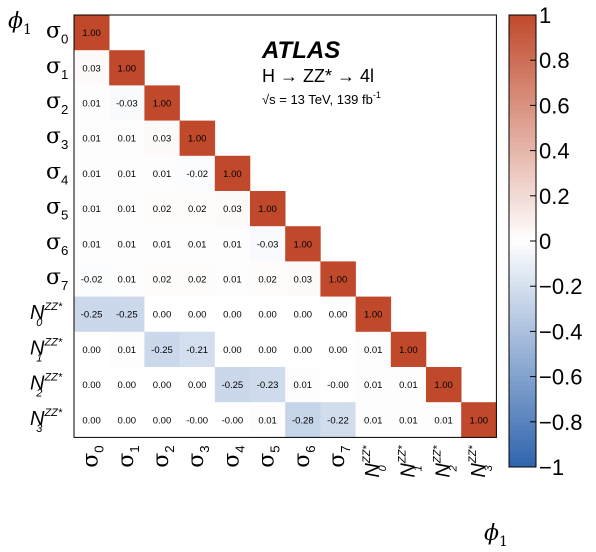 This screenshot has height=552, width=596. What do you see at coordinates (545, 15) in the screenshot?
I see `palette-tick-label: 1` at bounding box center [545, 15].